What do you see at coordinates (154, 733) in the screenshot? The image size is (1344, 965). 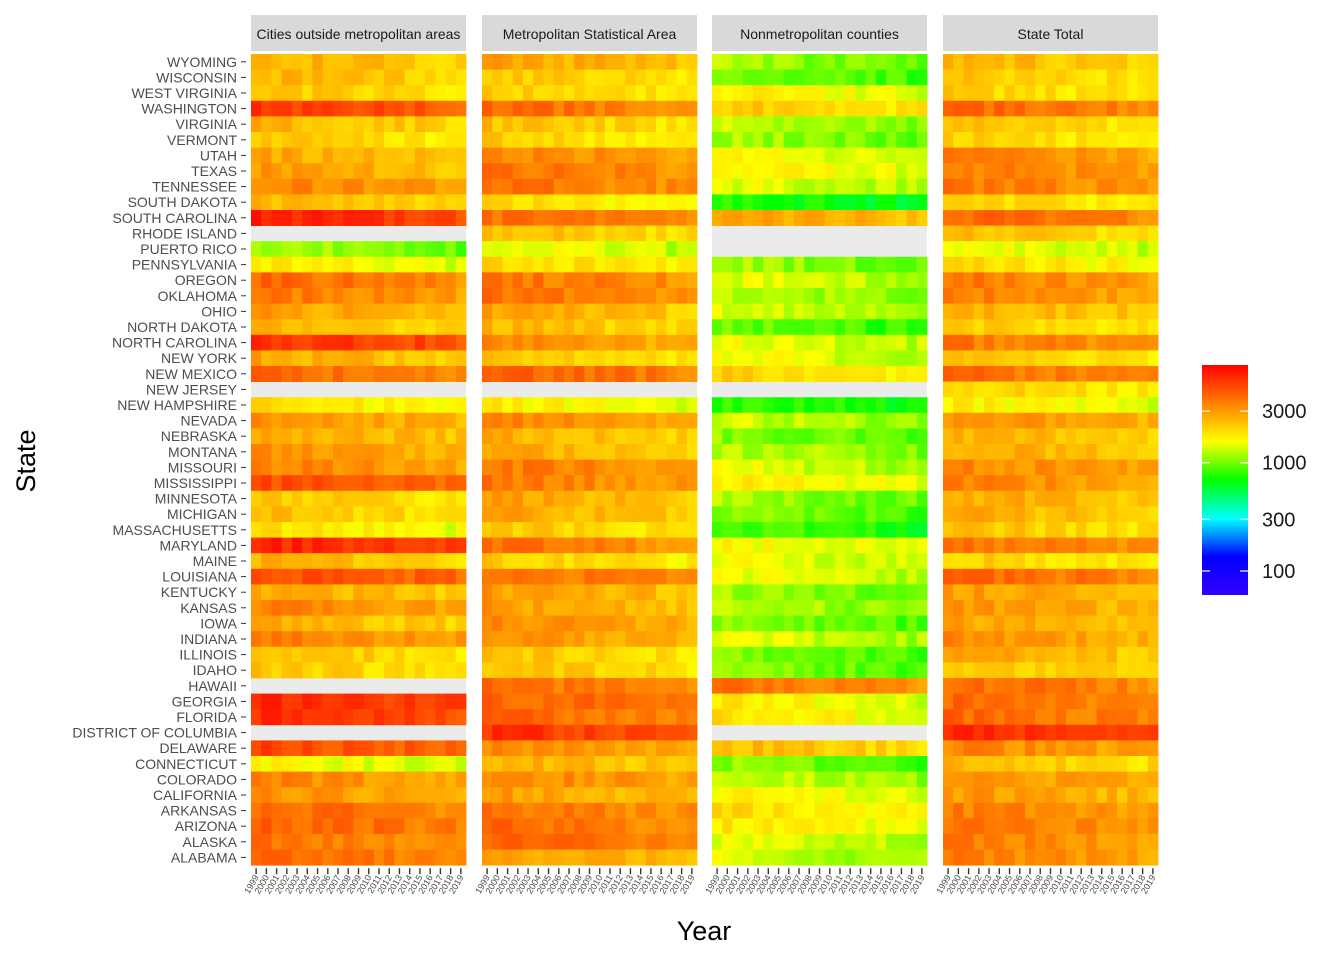 I see `y-tick-label: DISTRICT OF COLUMBIA` at bounding box center [154, 733].